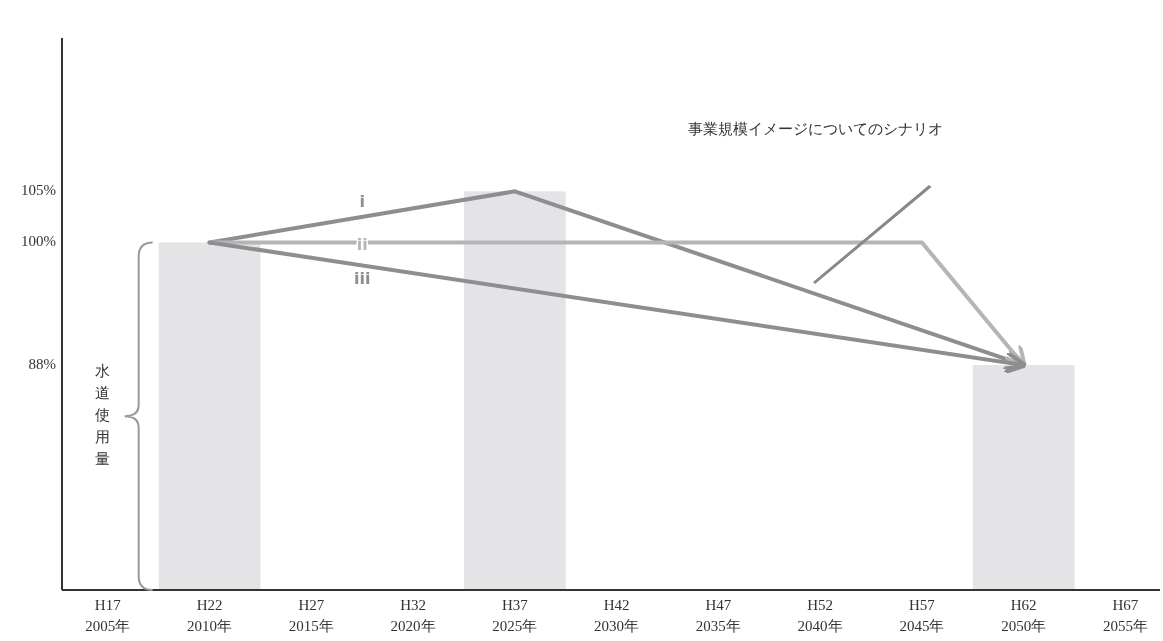 The height and width of the screenshot is (641, 1163). What do you see at coordinates (413, 615) in the screenshot?
I see `x-tick-label: H32 2020年` at bounding box center [413, 615].